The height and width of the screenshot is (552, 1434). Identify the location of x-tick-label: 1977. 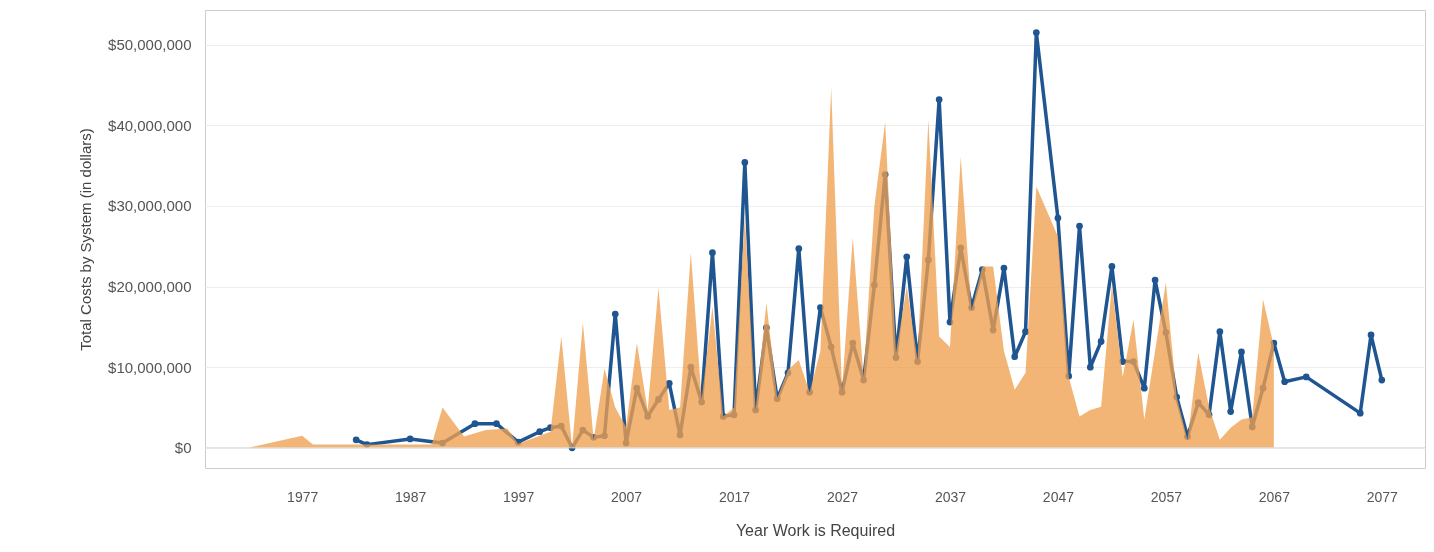
(303, 496).